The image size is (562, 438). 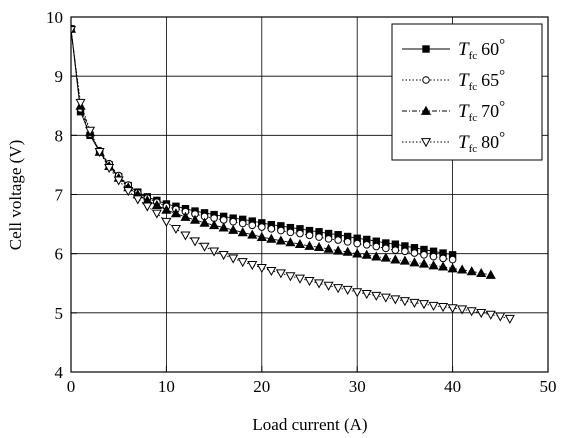 I want to click on legend: Tfc 60°Tfc 65°Tfc 70°Tfc 80°, so click(x=467, y=92).